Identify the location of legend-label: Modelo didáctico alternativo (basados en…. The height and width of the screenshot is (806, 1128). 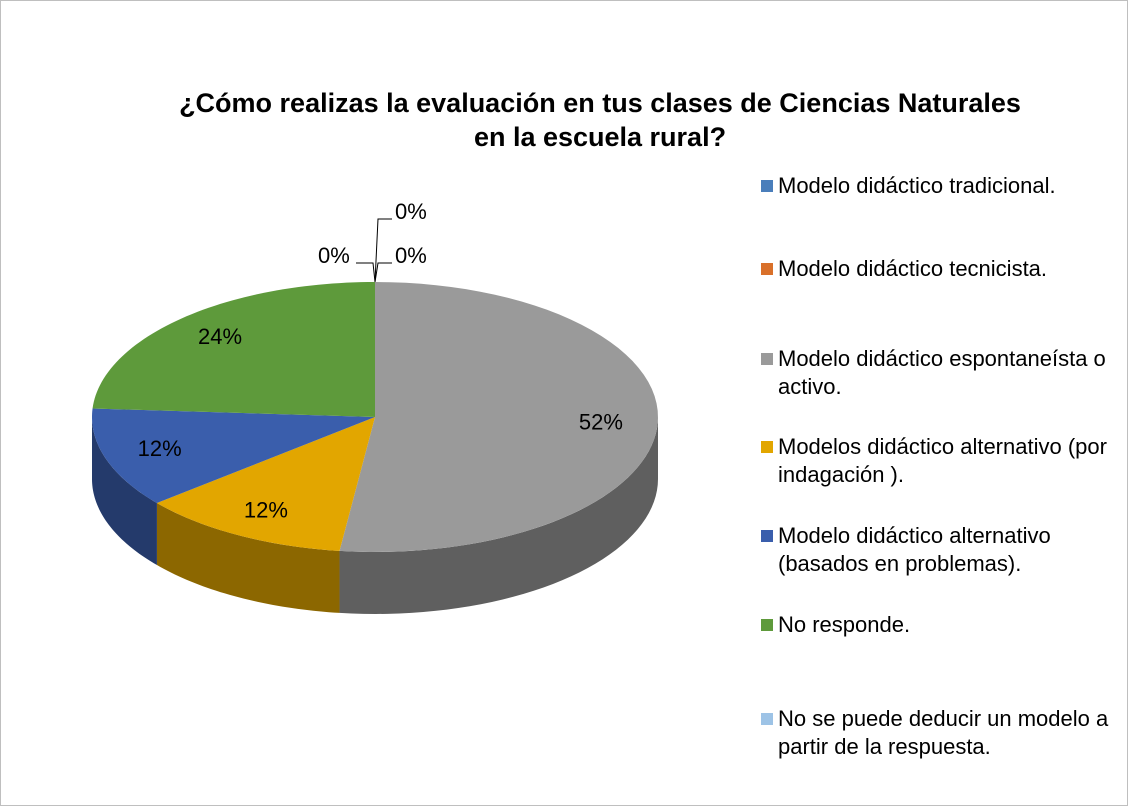
(914, 549).